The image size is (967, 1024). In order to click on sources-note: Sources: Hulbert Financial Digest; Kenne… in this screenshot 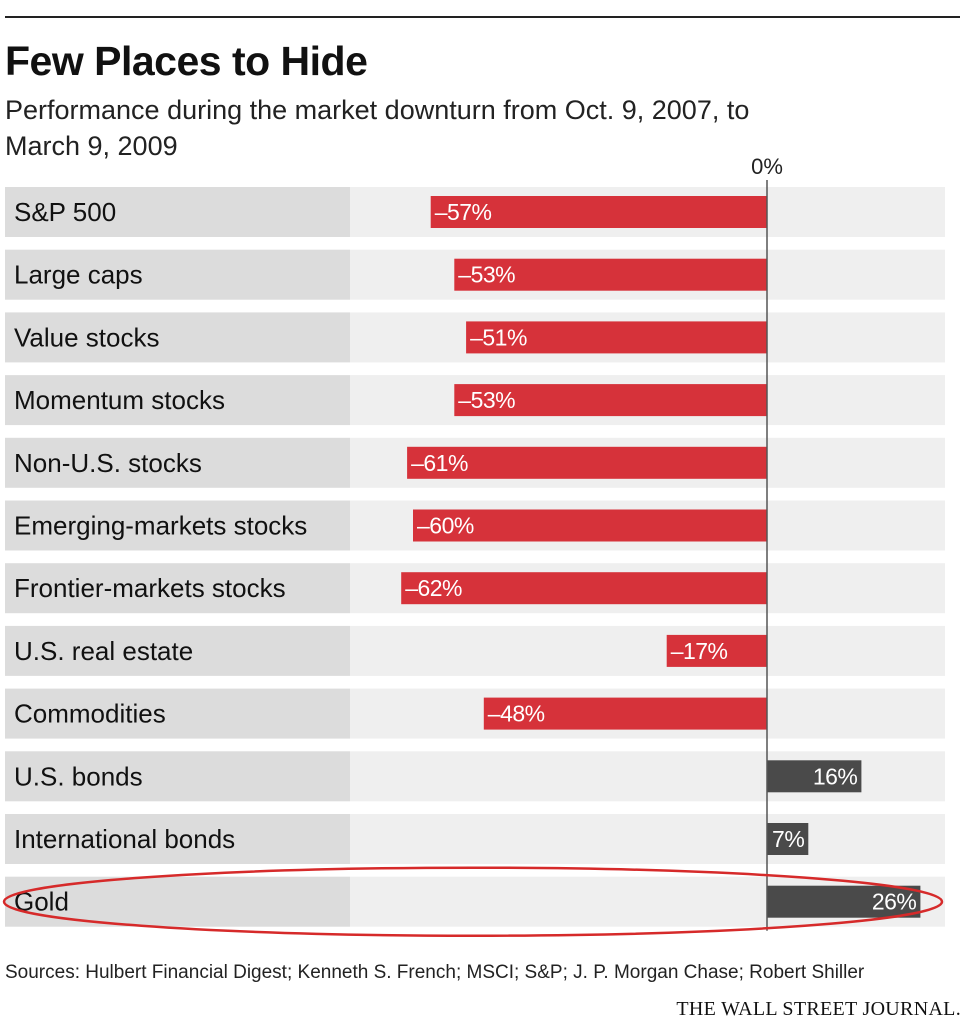, I will do `click(435, 972)`.